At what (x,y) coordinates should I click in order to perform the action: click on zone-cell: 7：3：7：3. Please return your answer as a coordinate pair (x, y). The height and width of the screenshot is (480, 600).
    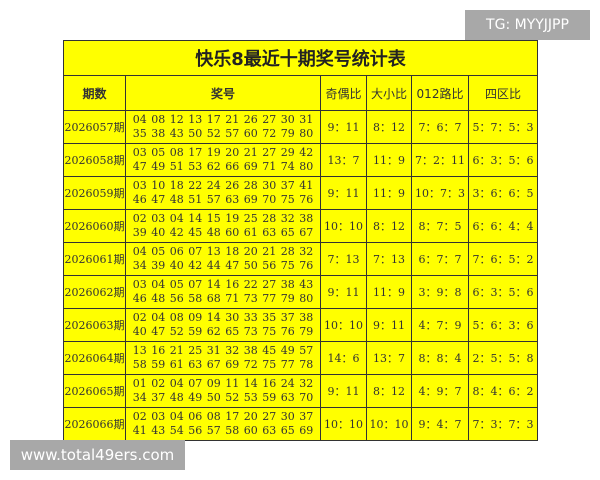
    Looking at the image, I should click on (503, 424).